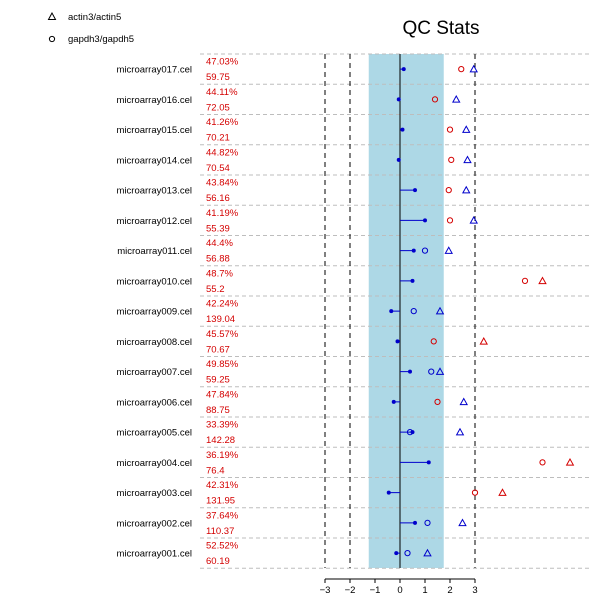 The height and width of the screenshot is (600, 600). I want to click on percent-present-label: 49.85%, so click(222, 364).